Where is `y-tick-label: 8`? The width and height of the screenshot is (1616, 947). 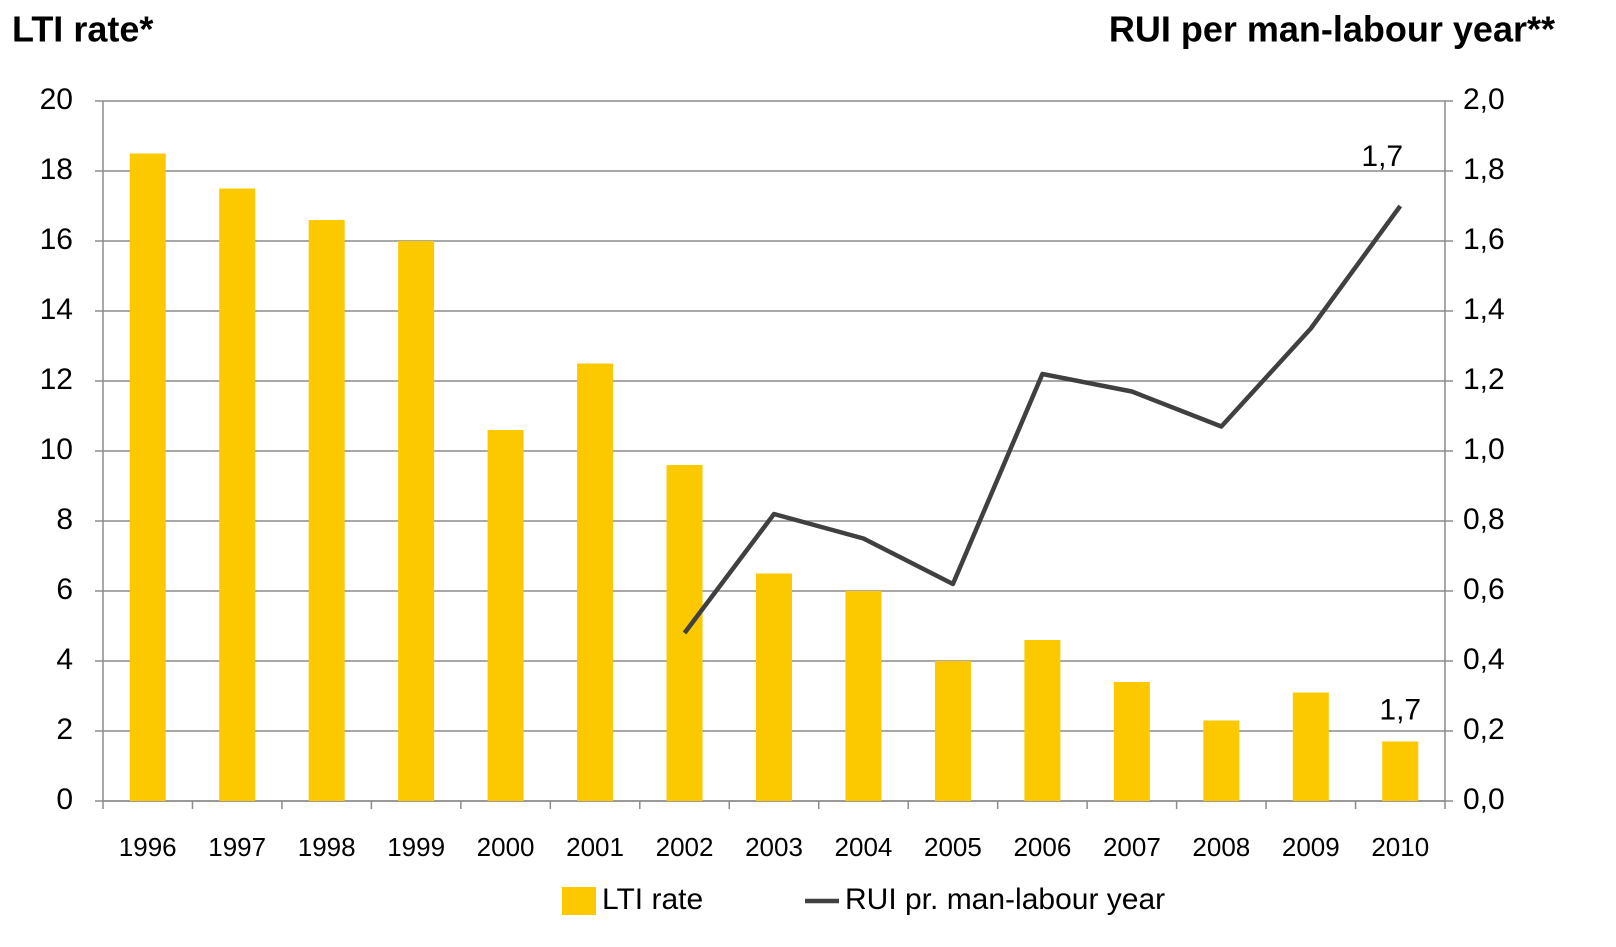 y-tick-label: 8 is located at coordinates (64, 519).